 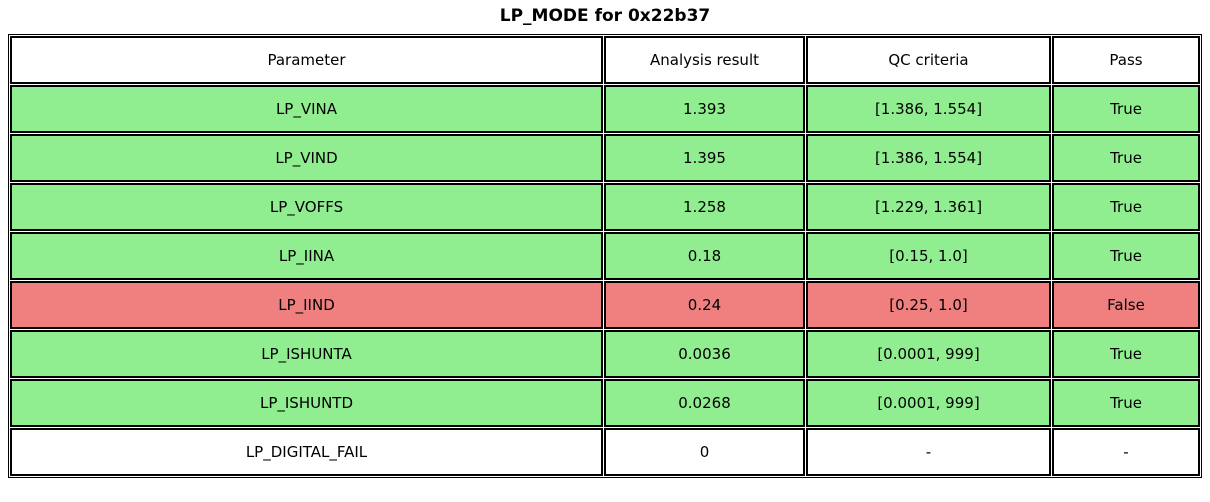 I want to click on qc-criteria-cell: [1.229, 1.361], so click(x=928, y=207).